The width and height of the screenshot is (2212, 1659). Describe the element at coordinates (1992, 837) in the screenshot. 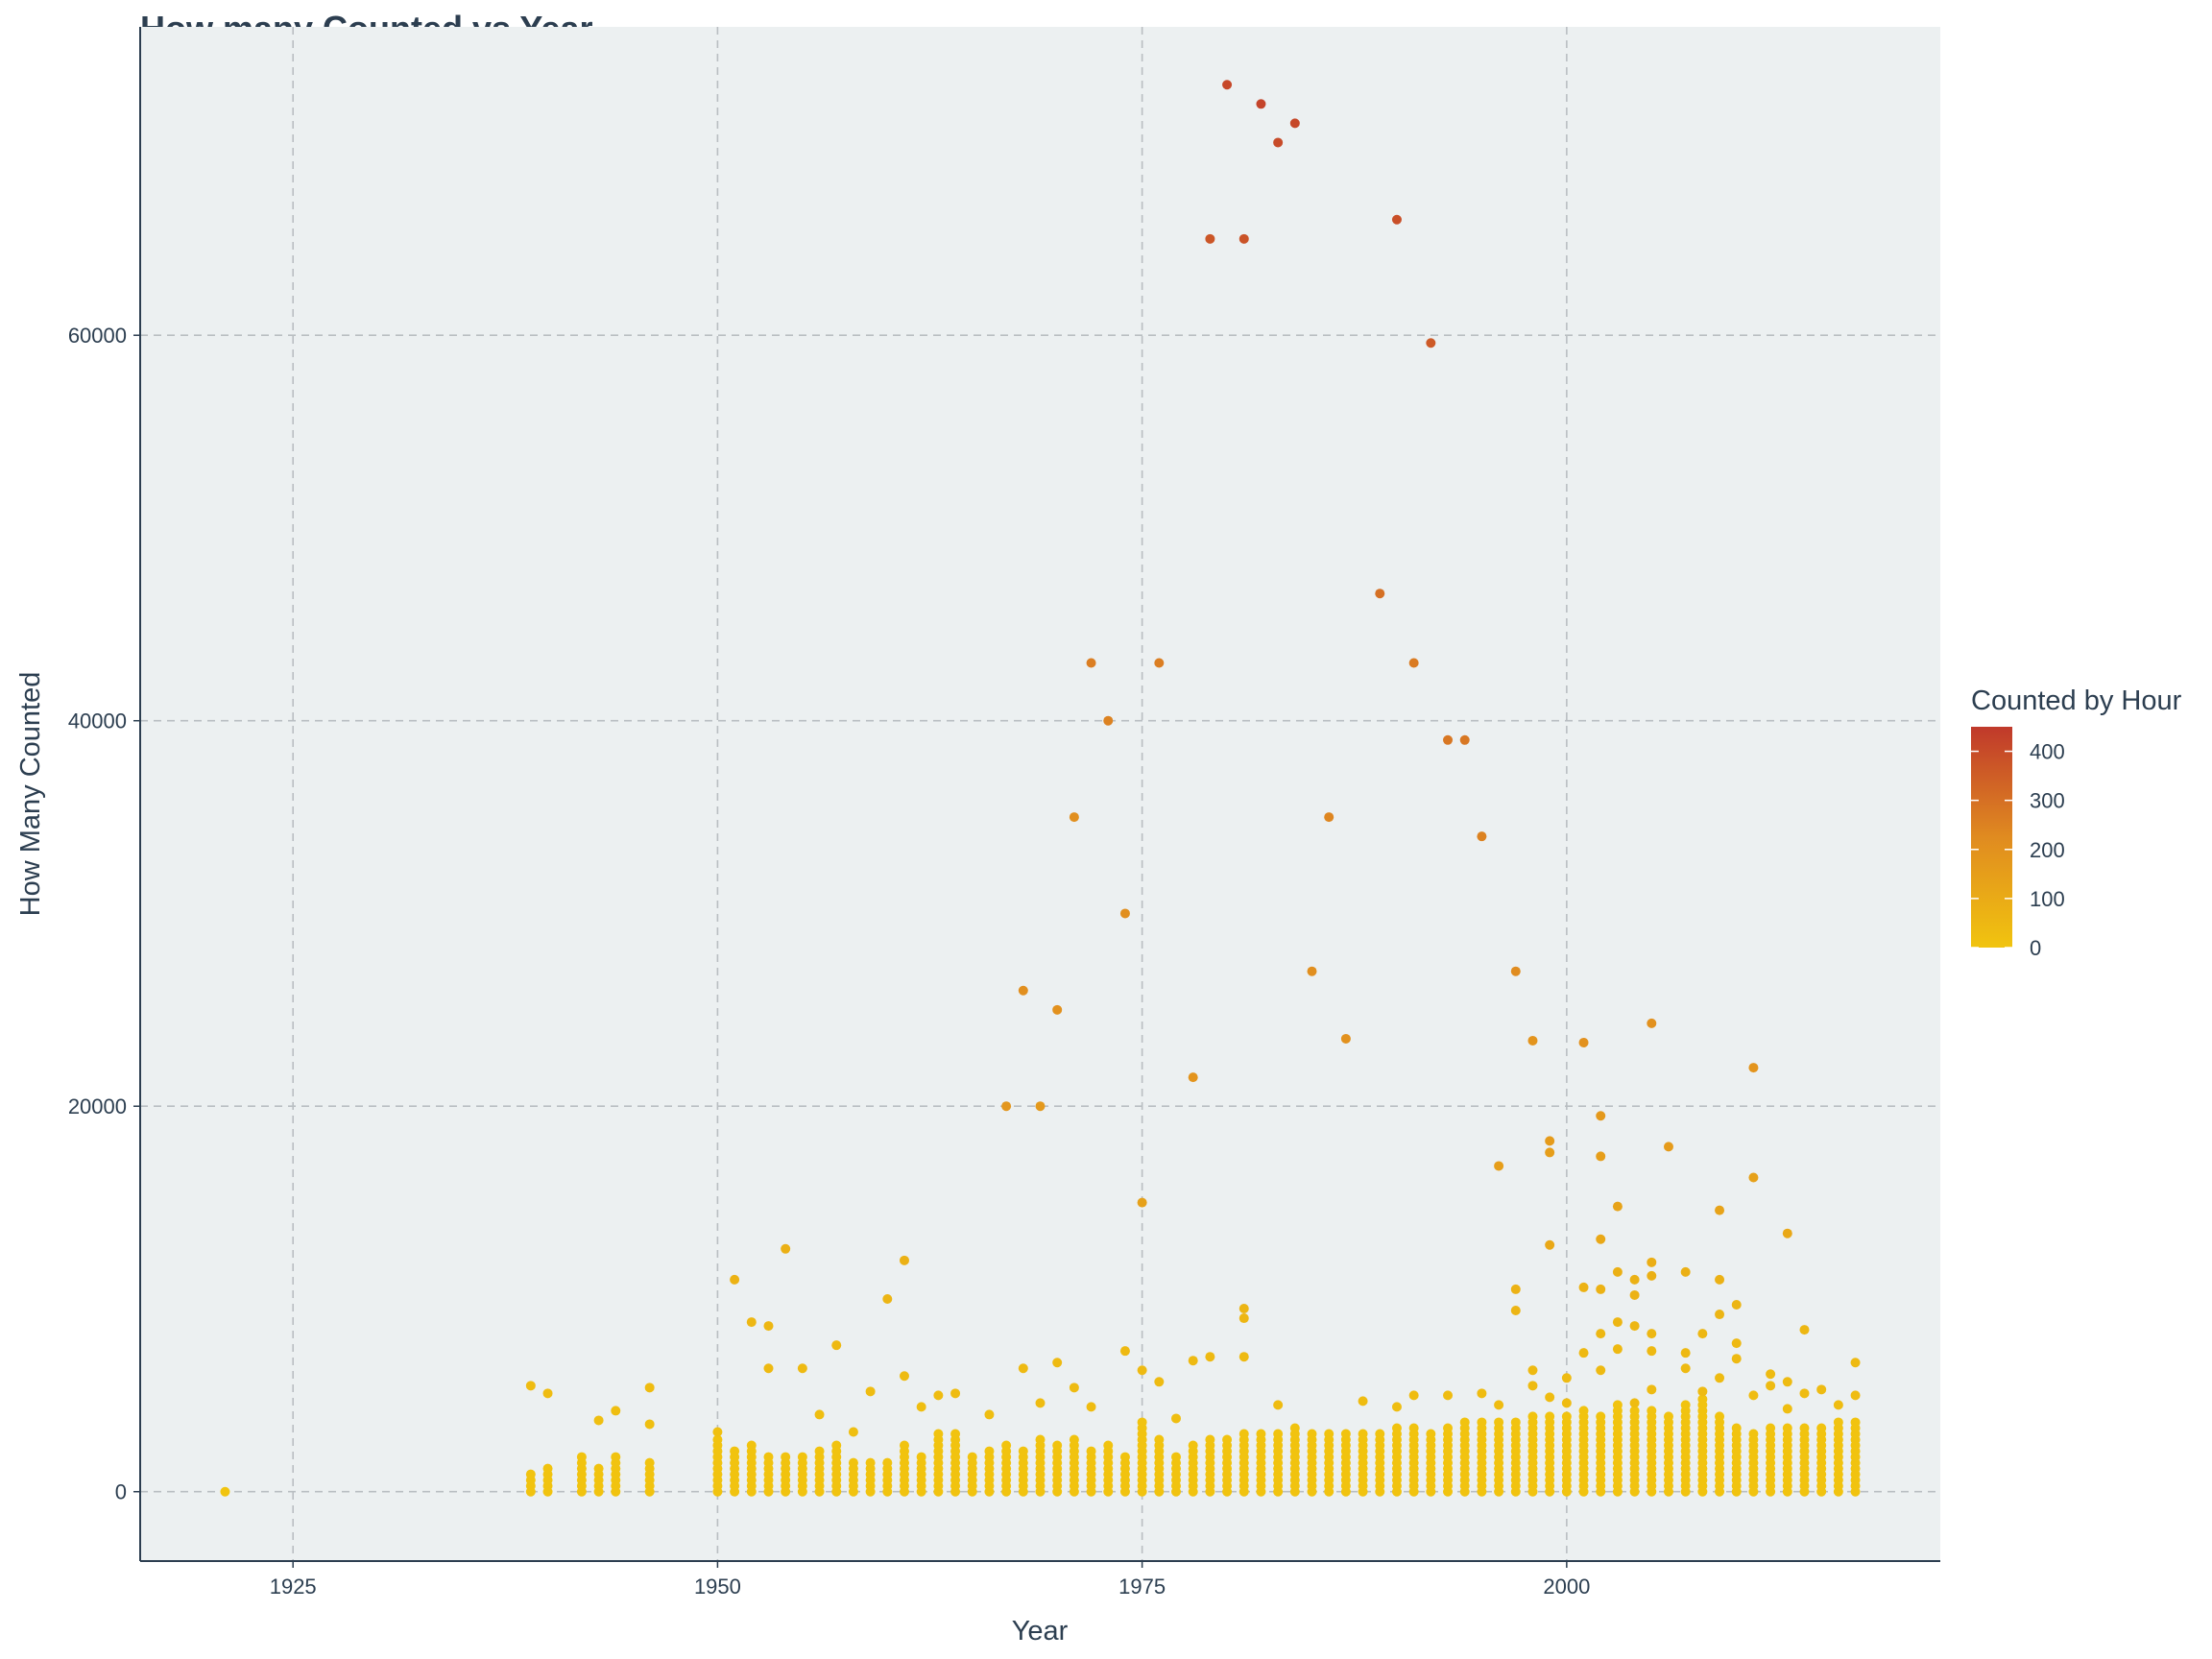

I see `legend-colorbar` at that location.